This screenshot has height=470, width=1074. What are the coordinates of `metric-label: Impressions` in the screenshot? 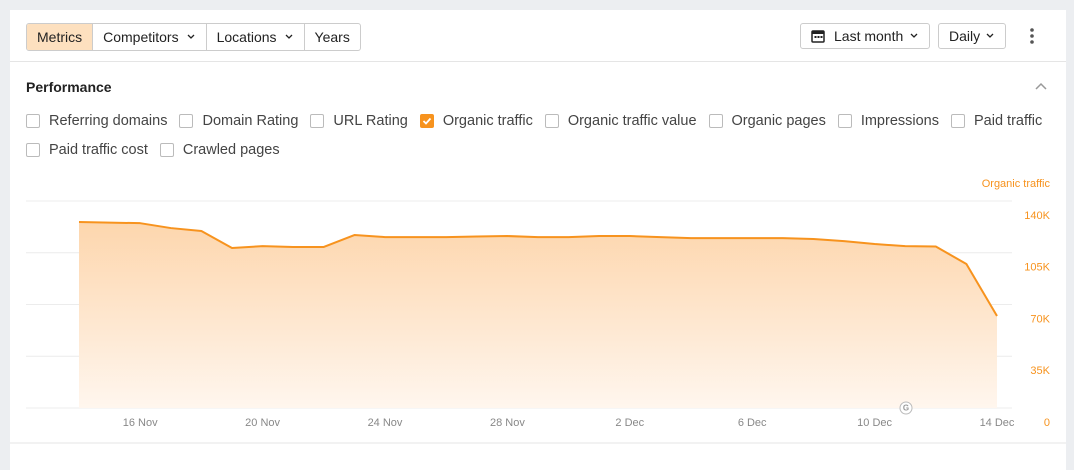 It's located at (899, 121).